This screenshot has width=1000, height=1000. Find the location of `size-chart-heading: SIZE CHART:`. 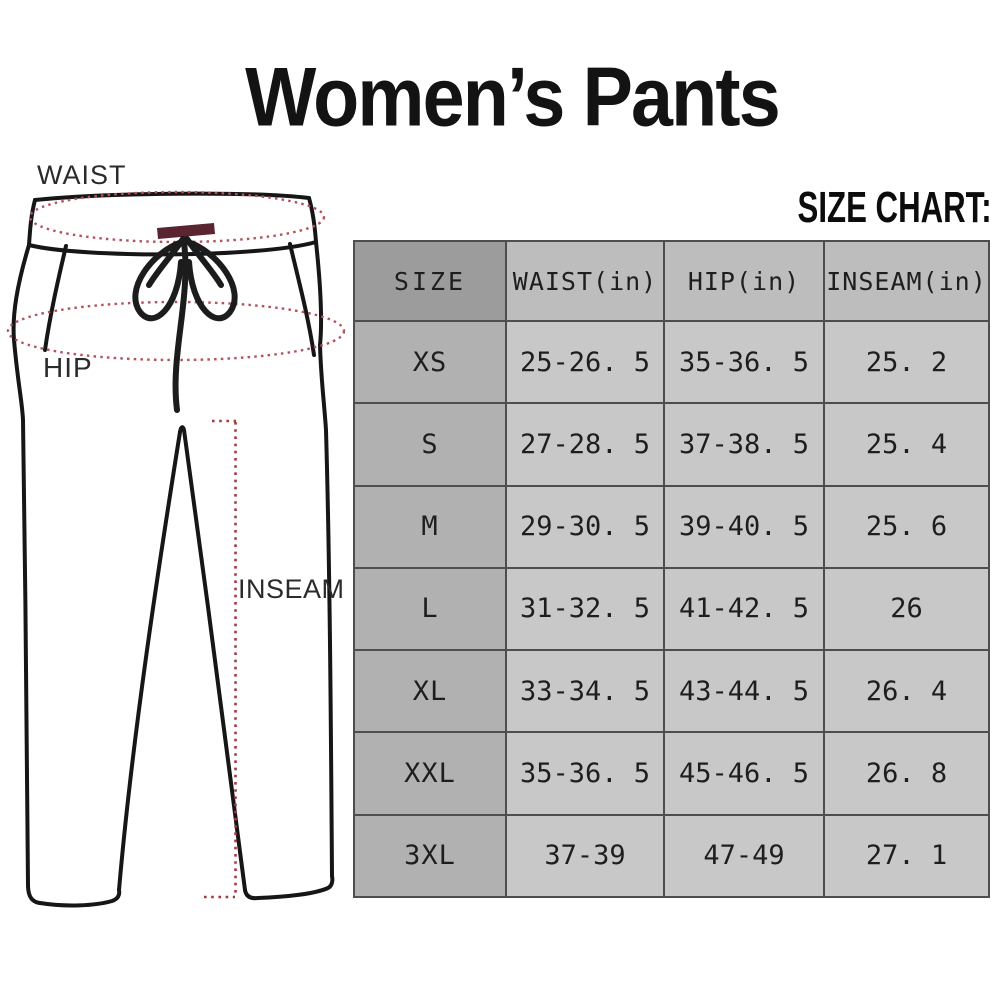

size-chart-heading: SIZE CHART: is located at coordinates (894, 208).